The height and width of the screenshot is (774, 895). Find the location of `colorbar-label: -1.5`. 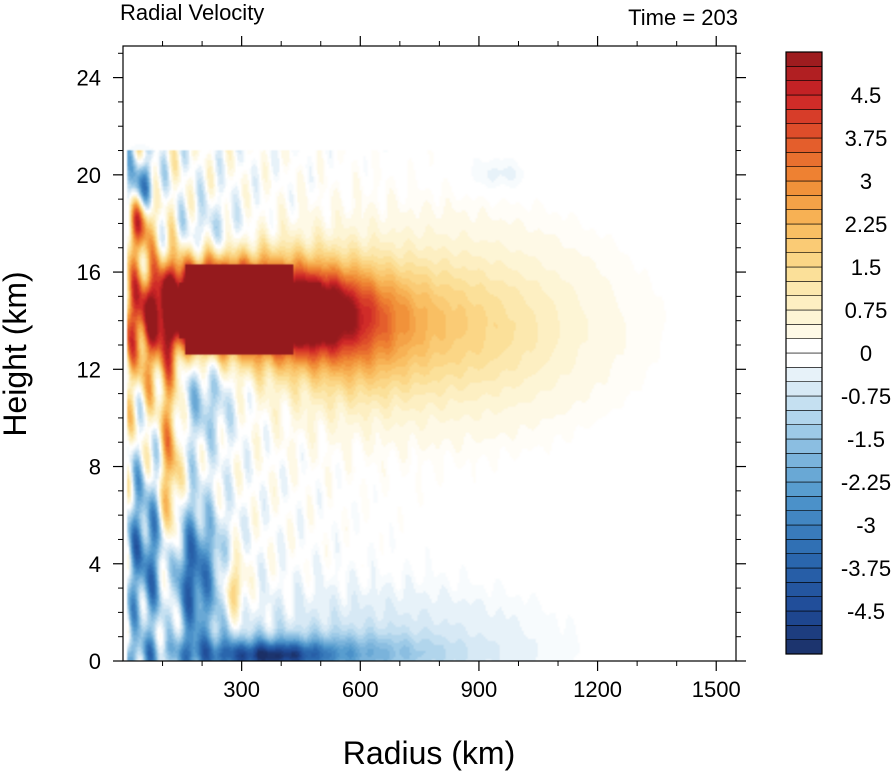

colorbar-label: -1.5 is located at coordinates (866, 439).